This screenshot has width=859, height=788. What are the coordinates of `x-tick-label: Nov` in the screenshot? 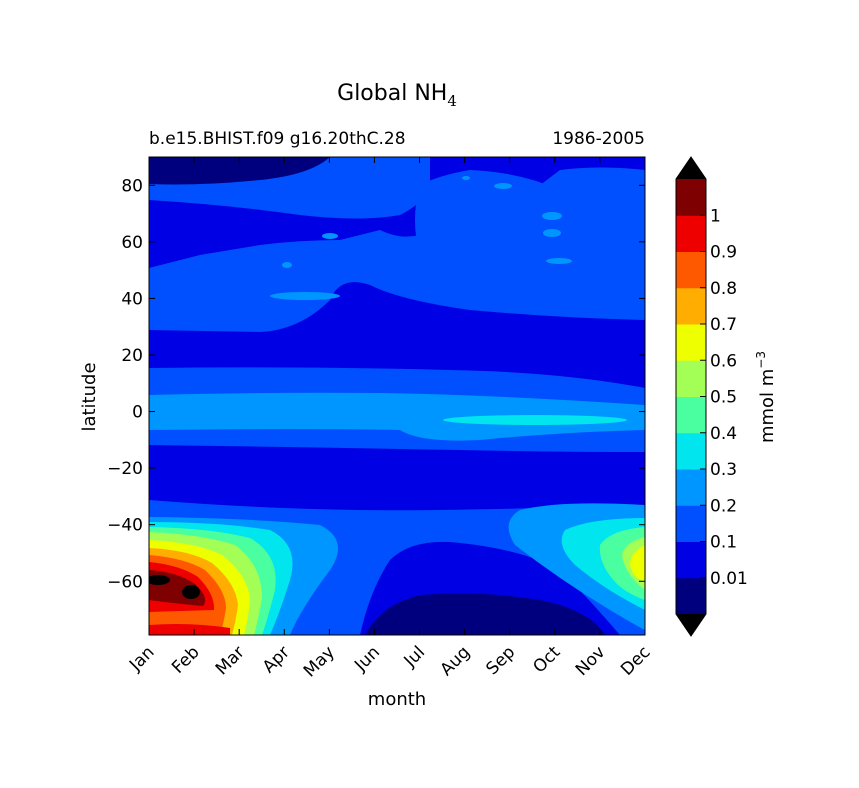 It's located at (591, 661).